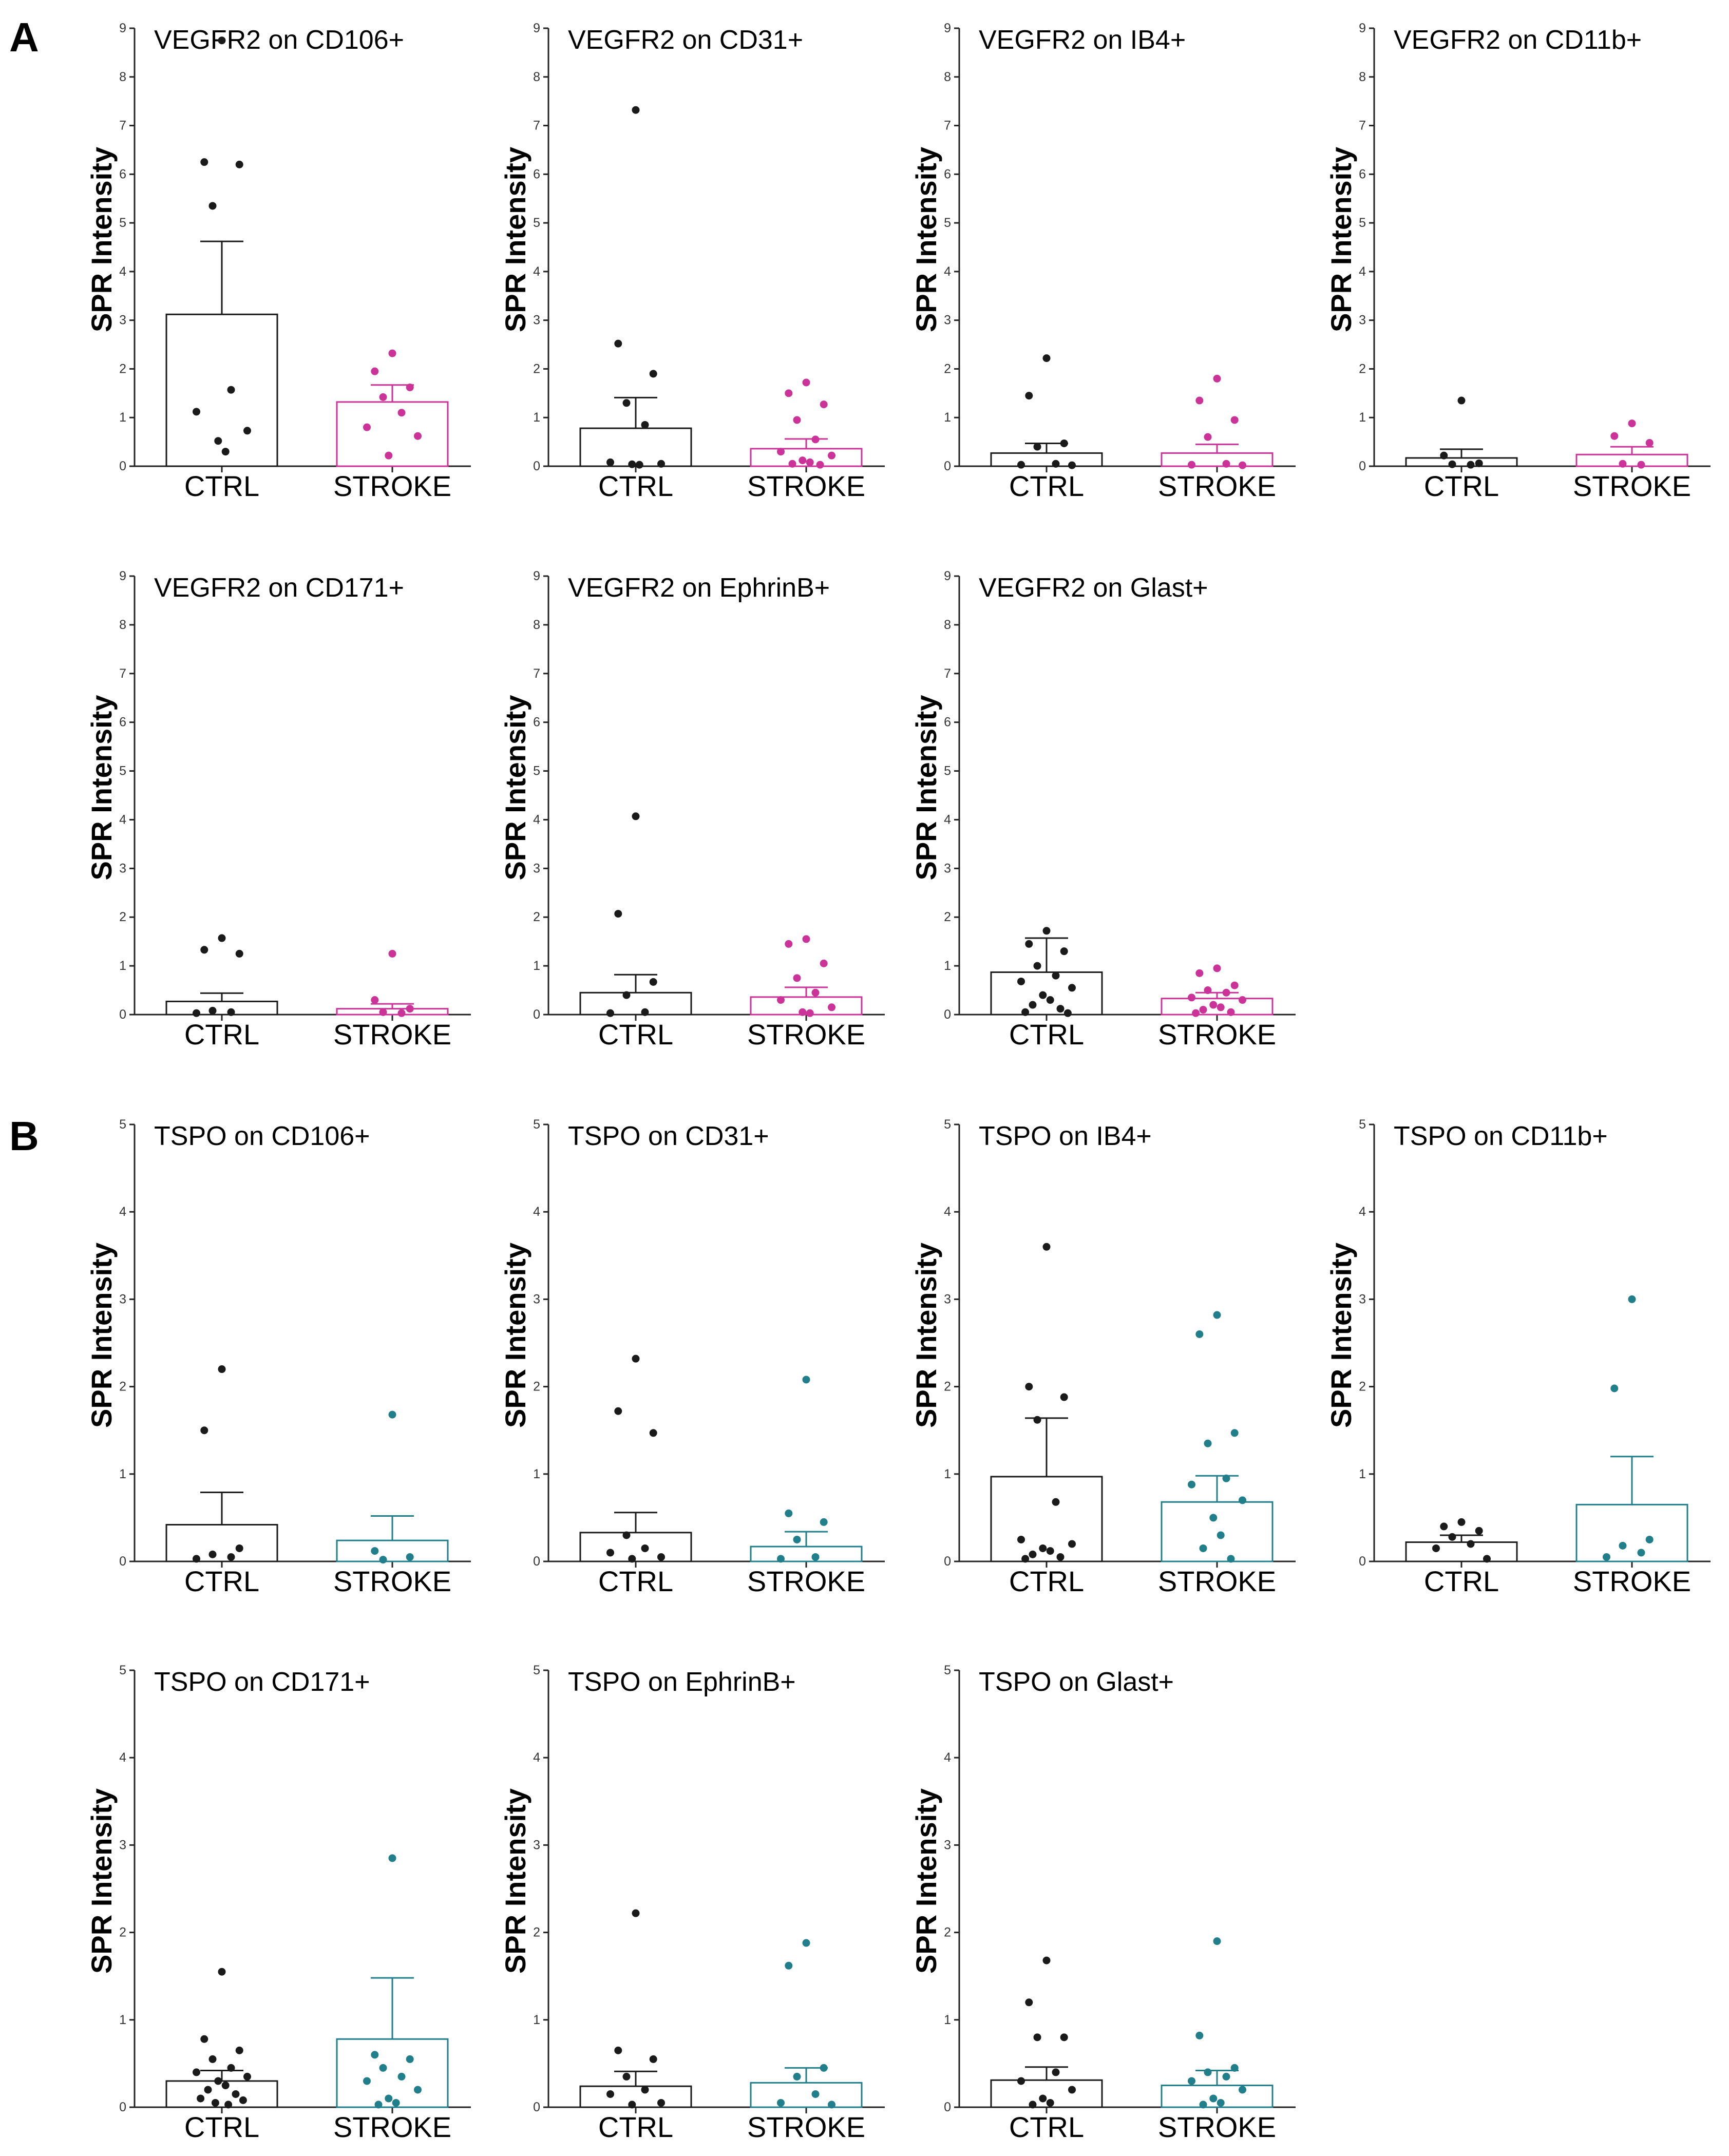 Image resolution: width=1729 pixels, height=2156 pixels. I want to click on panel-label-b: B, so click(24, 1136).